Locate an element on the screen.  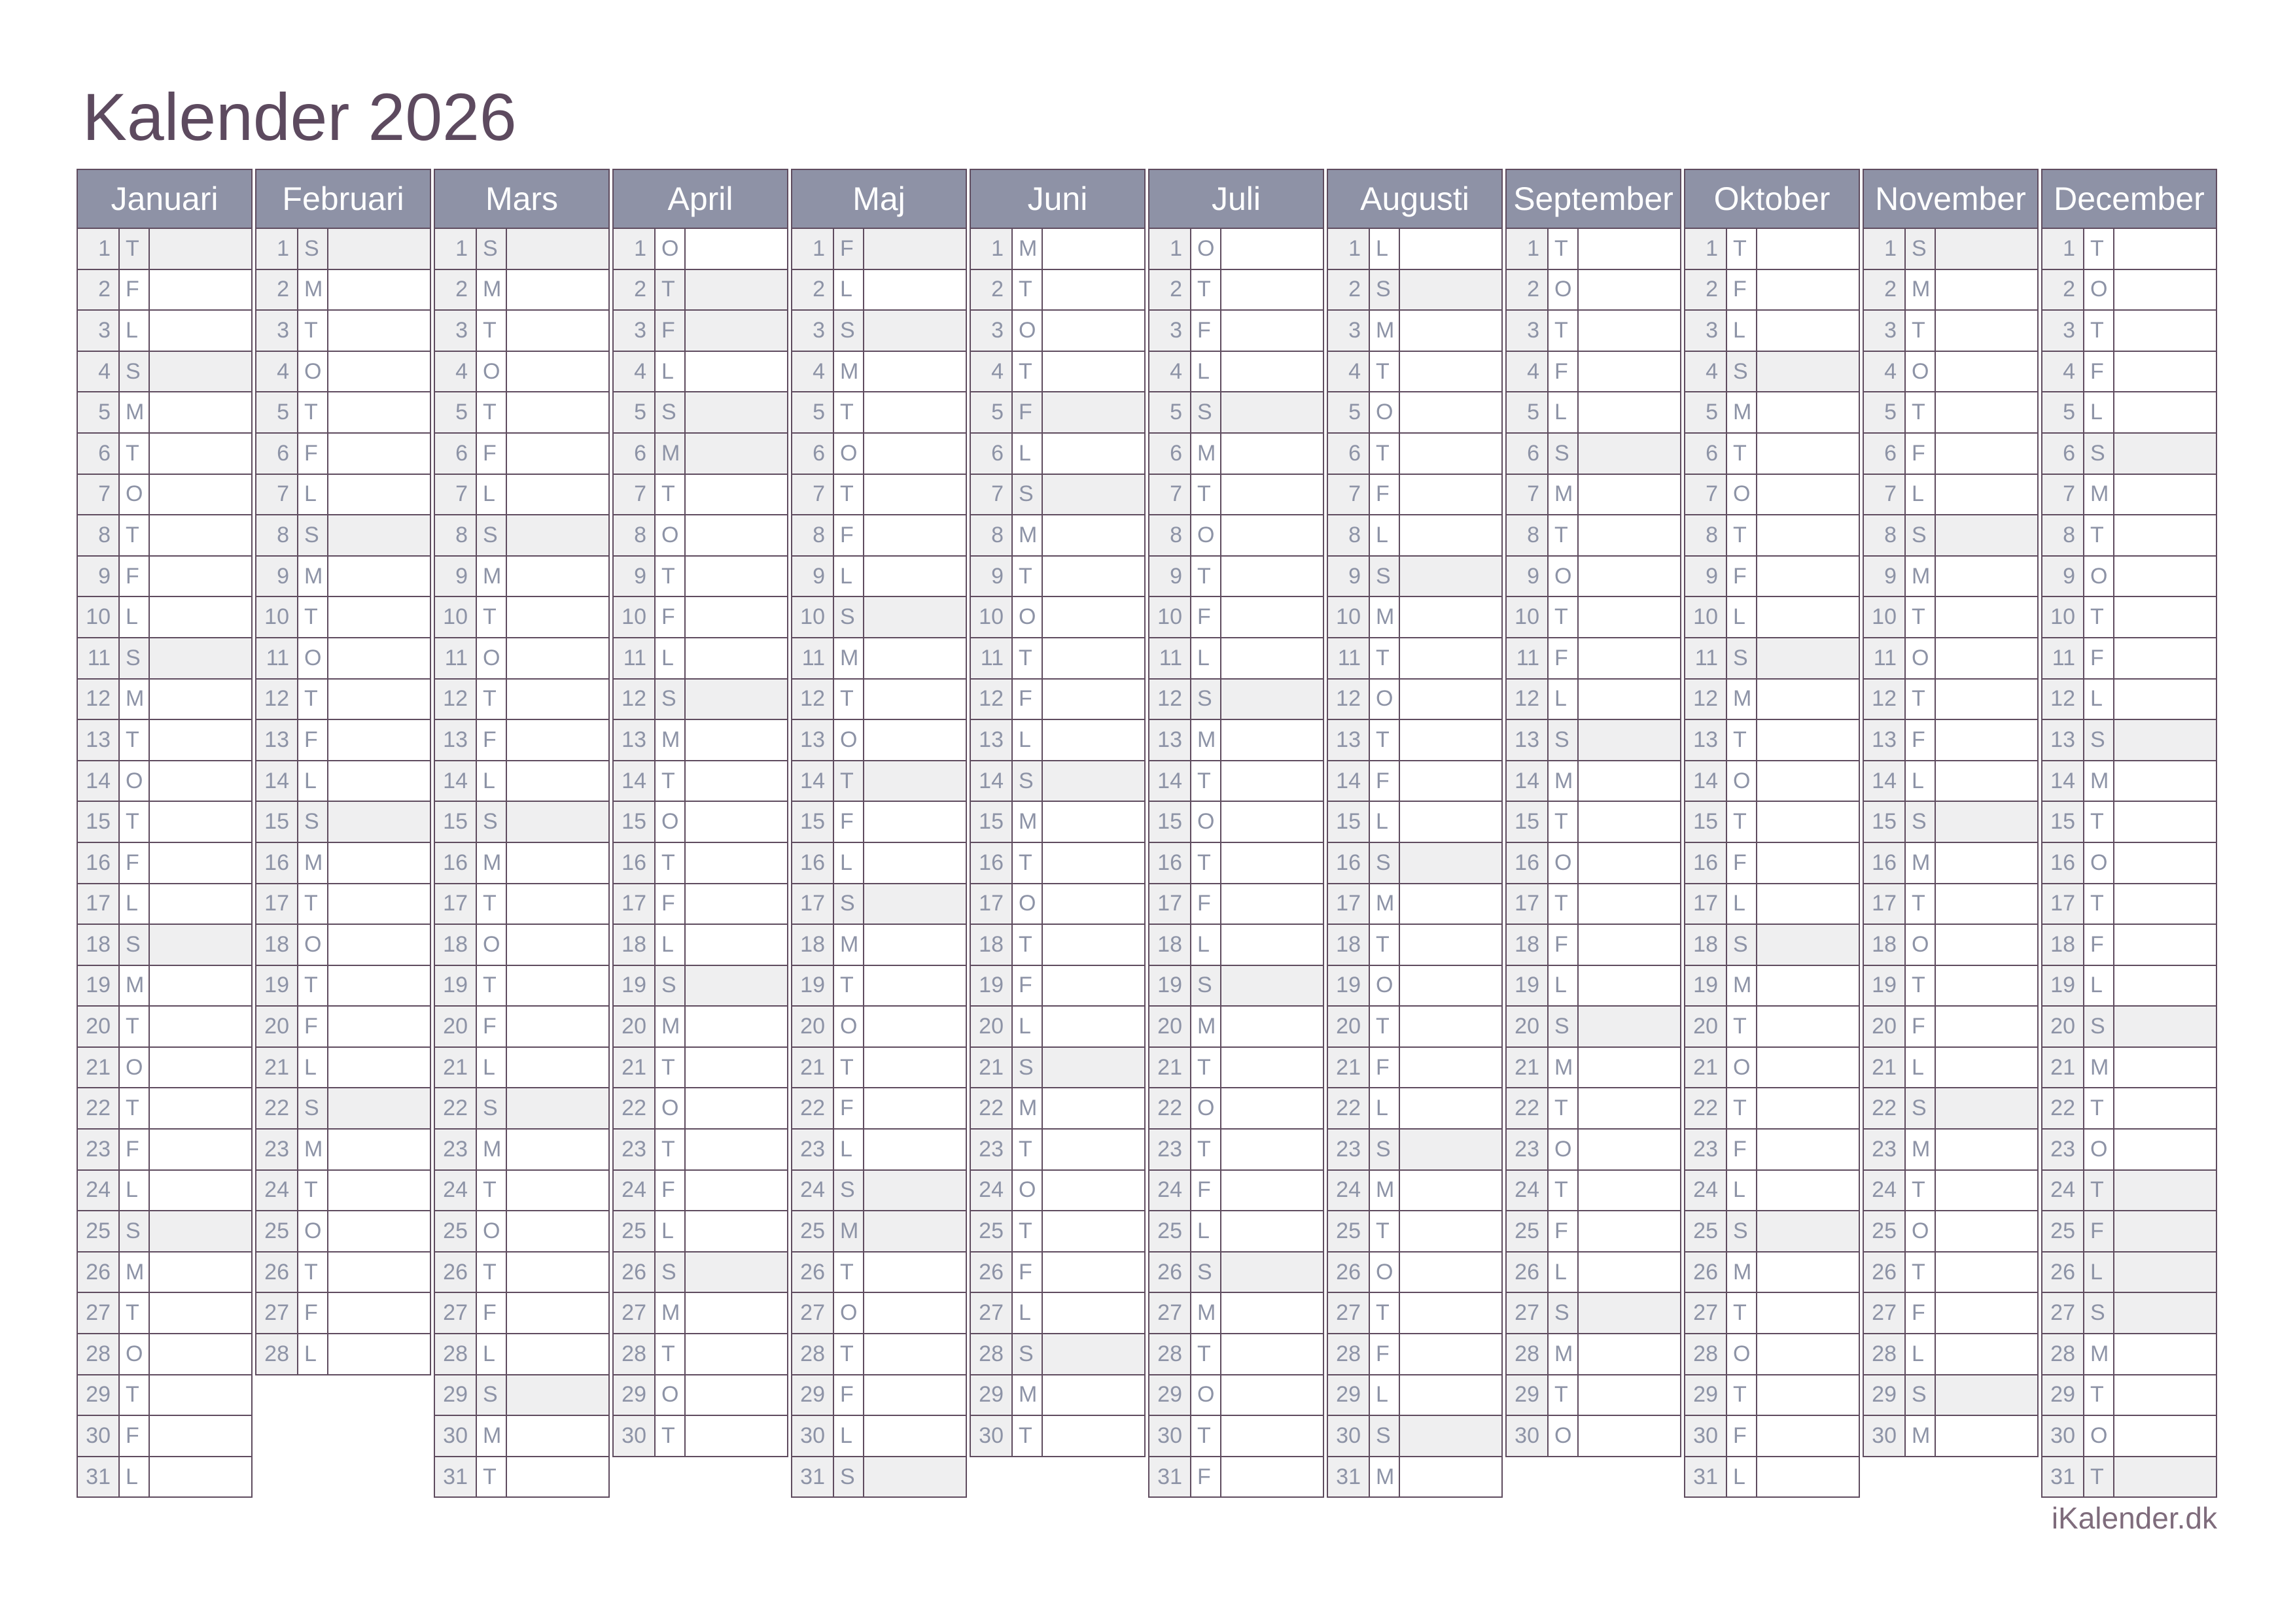
day-row: 21 T is located at coordinates (700, 1067).